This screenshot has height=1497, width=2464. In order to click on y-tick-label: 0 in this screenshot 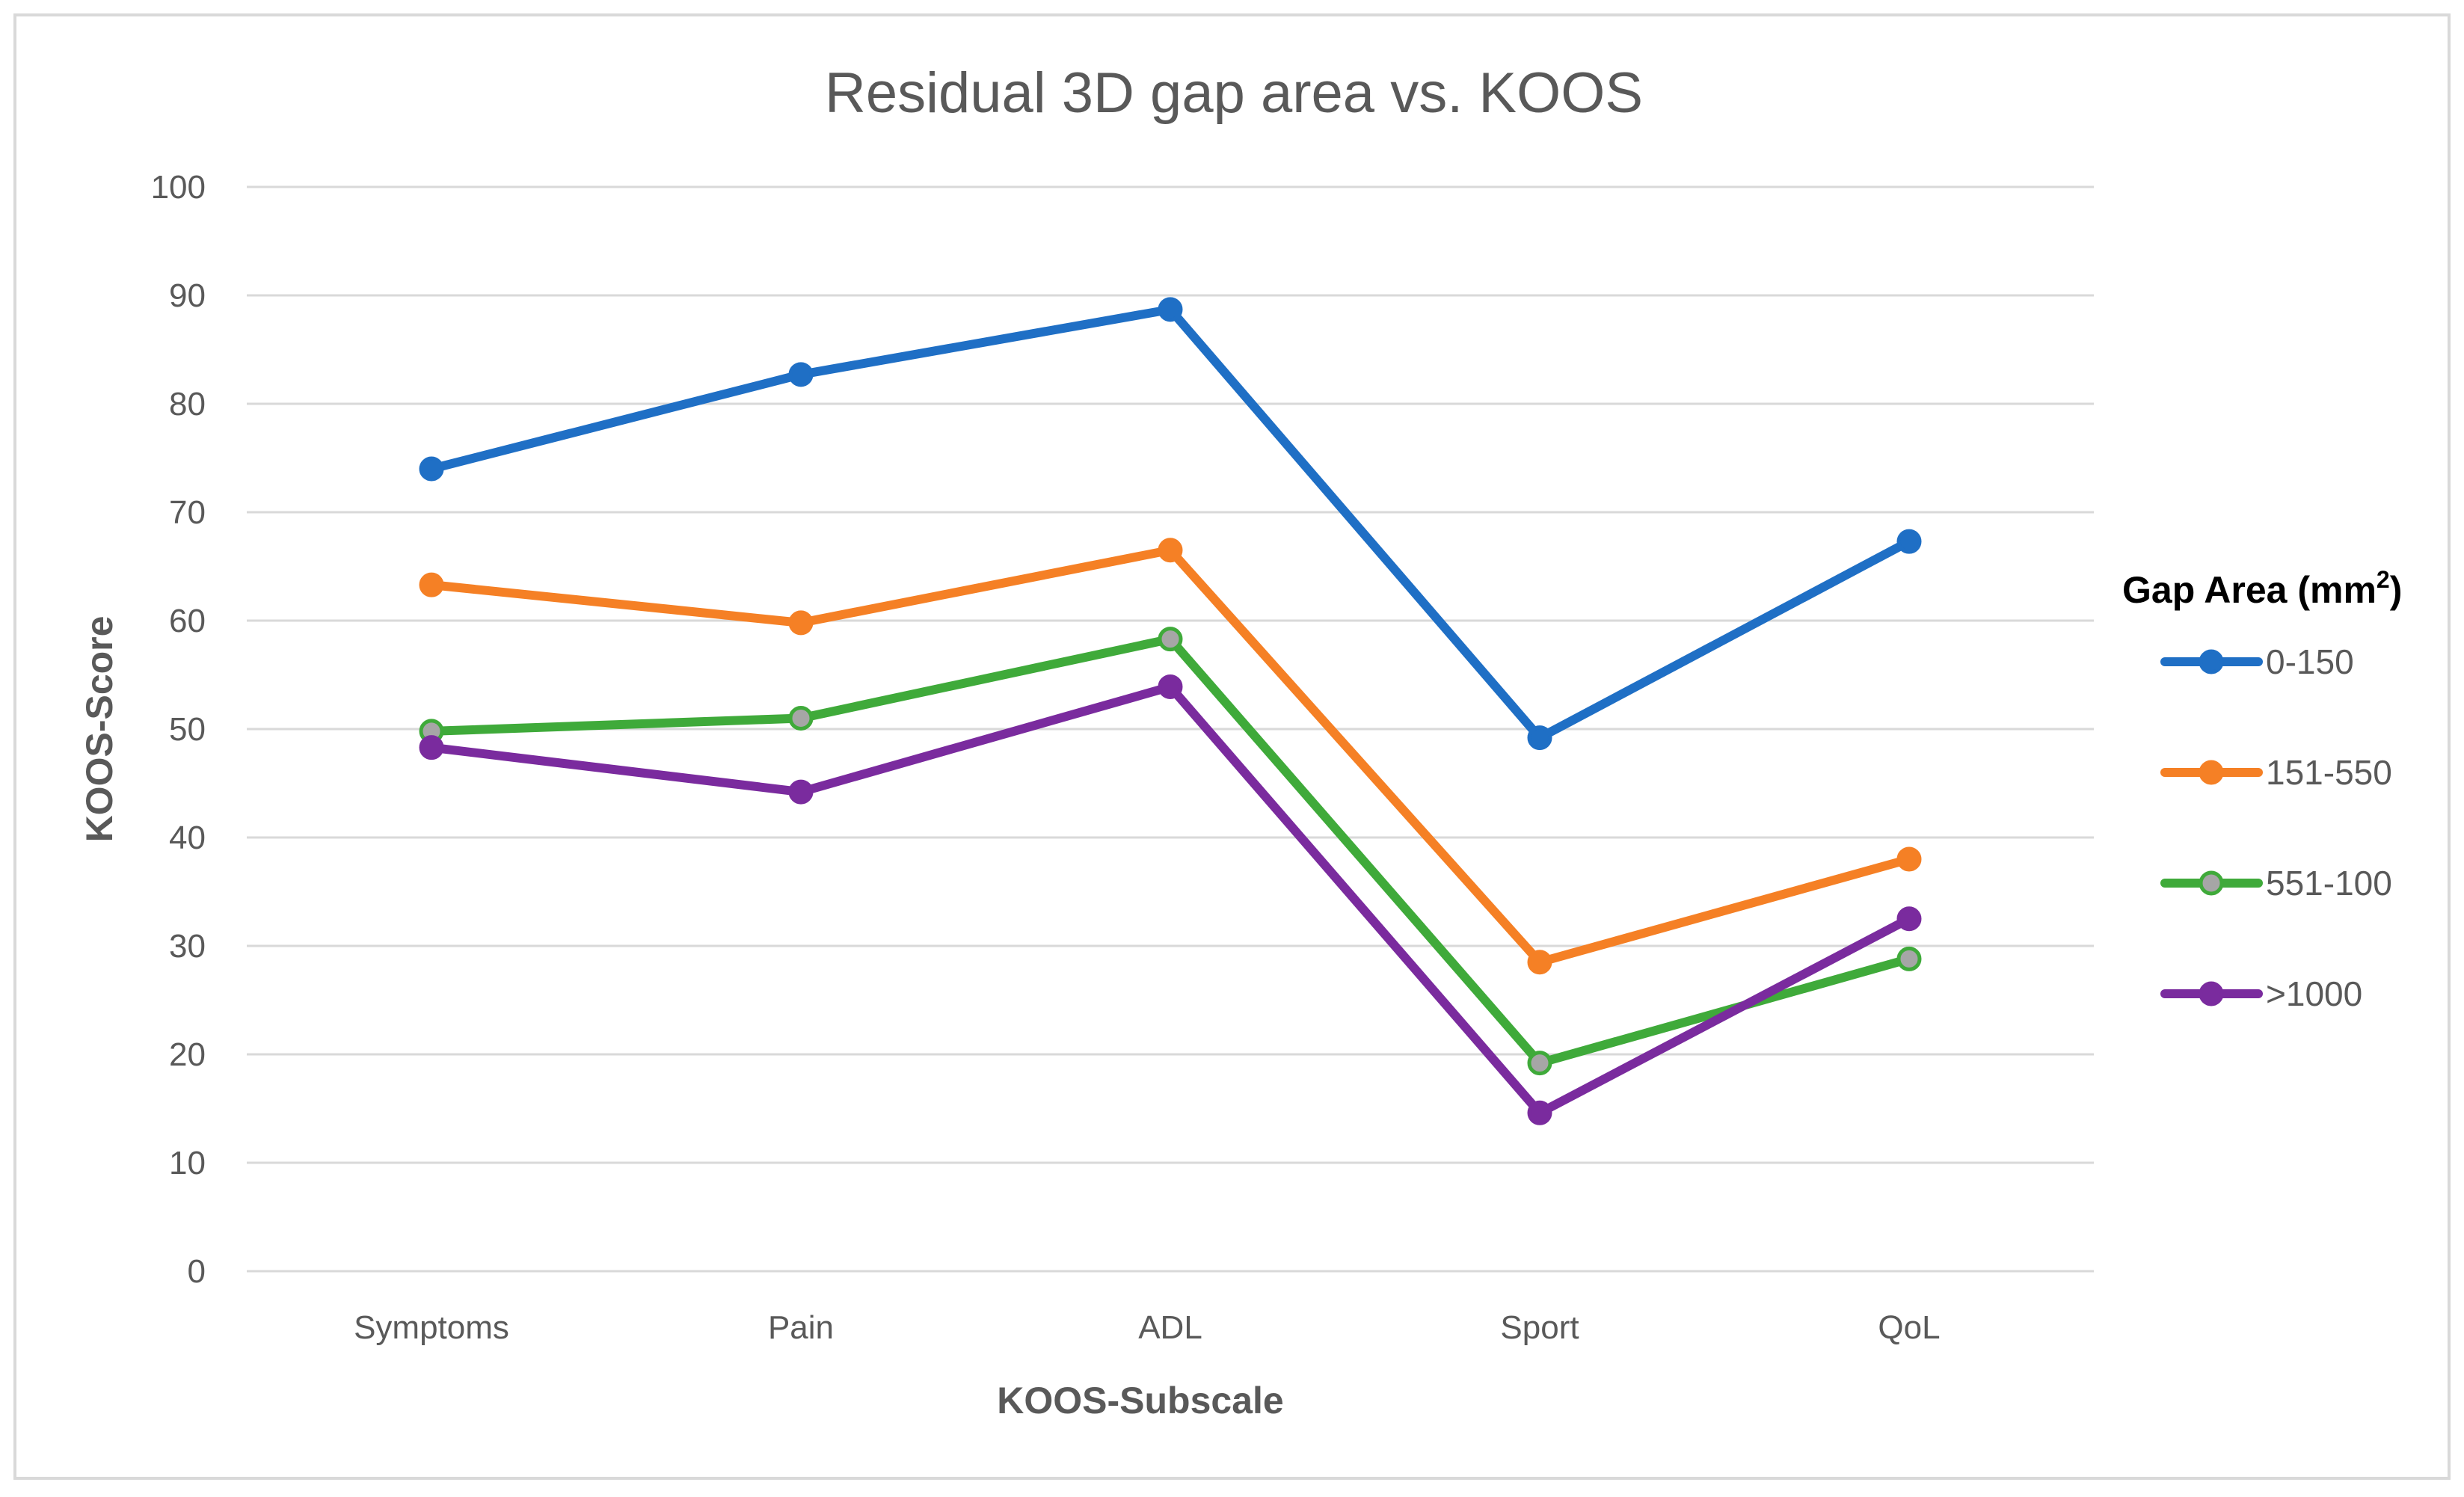, I will do `click(197, 1271)`.